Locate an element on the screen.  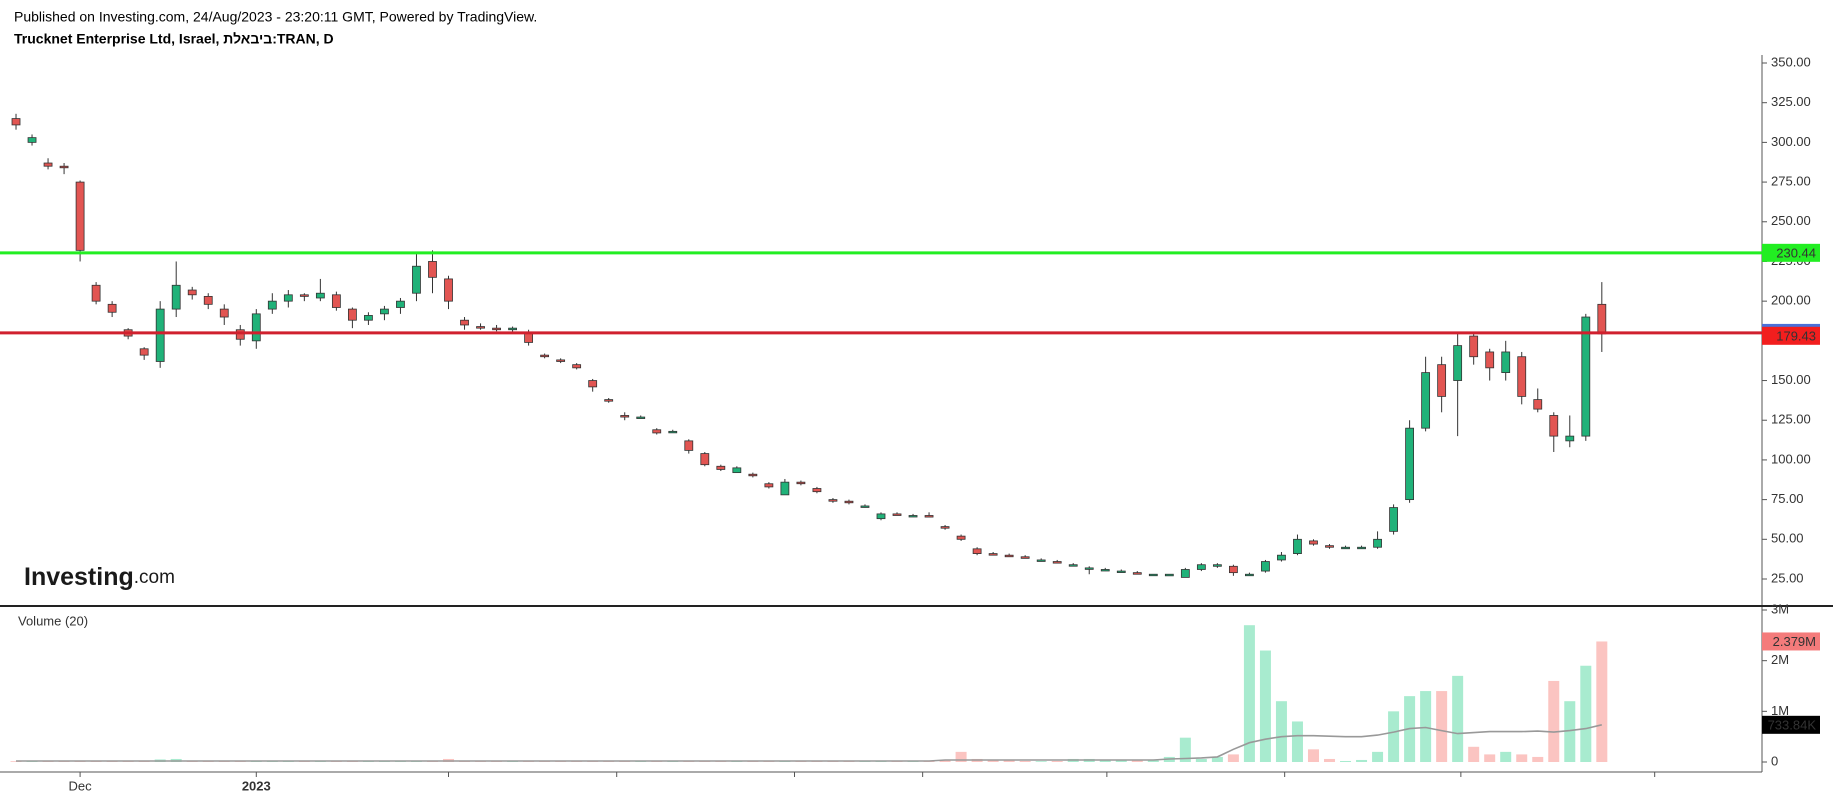
volume-title: Volume (20) is located at coordinates (53, 620).